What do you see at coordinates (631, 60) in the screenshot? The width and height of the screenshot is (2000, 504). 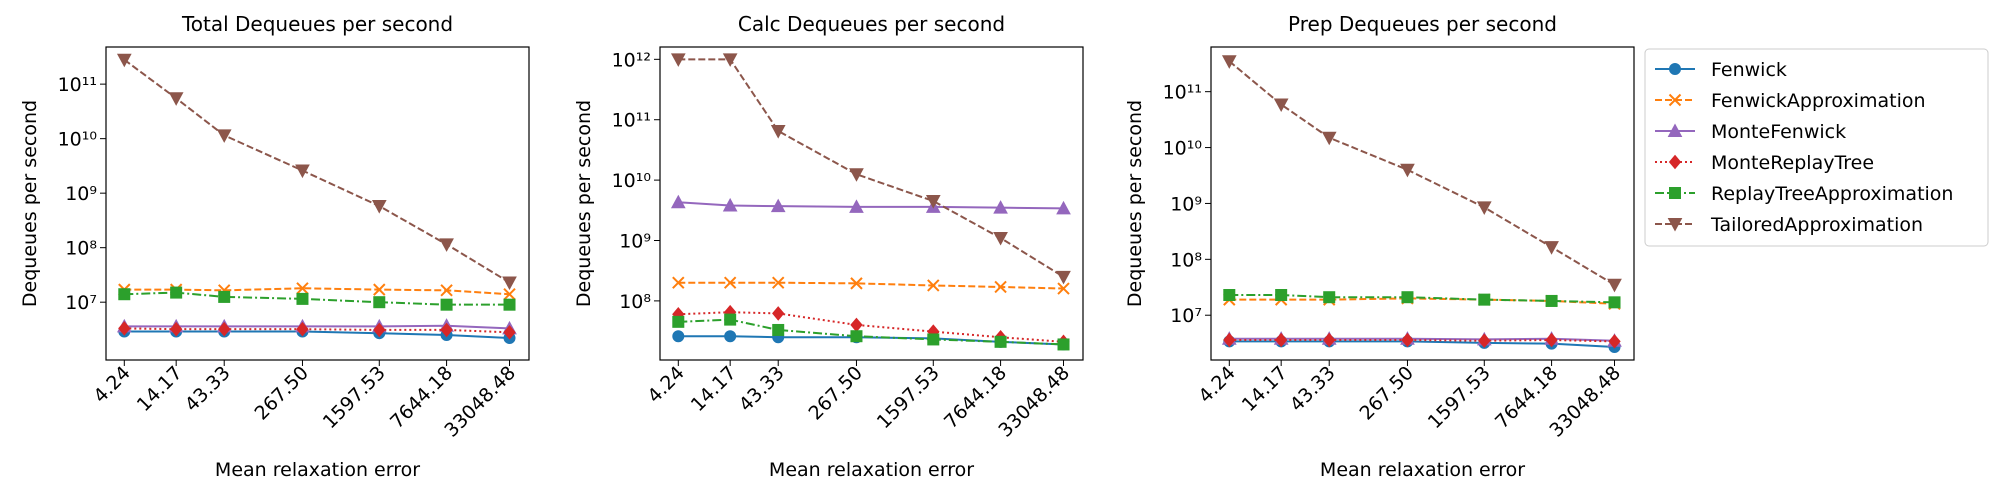 I see `y-tick-label: 10¹²` at bounding box center [631, 60].